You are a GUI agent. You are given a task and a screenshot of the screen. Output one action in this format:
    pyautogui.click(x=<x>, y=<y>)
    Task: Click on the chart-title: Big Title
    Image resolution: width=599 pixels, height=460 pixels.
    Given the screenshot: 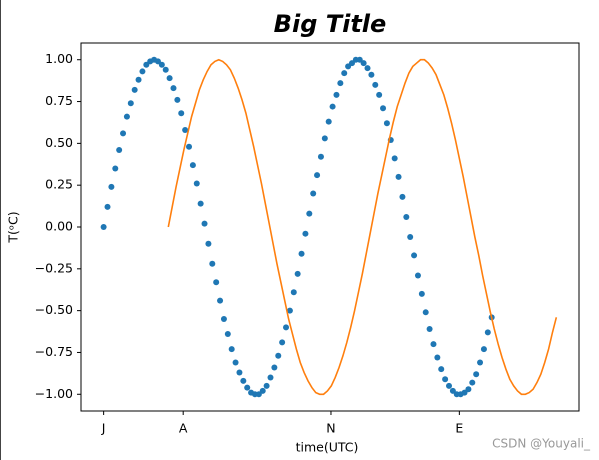 What is the action you would take?
    pyautogui.click(x=330, y=24)
    